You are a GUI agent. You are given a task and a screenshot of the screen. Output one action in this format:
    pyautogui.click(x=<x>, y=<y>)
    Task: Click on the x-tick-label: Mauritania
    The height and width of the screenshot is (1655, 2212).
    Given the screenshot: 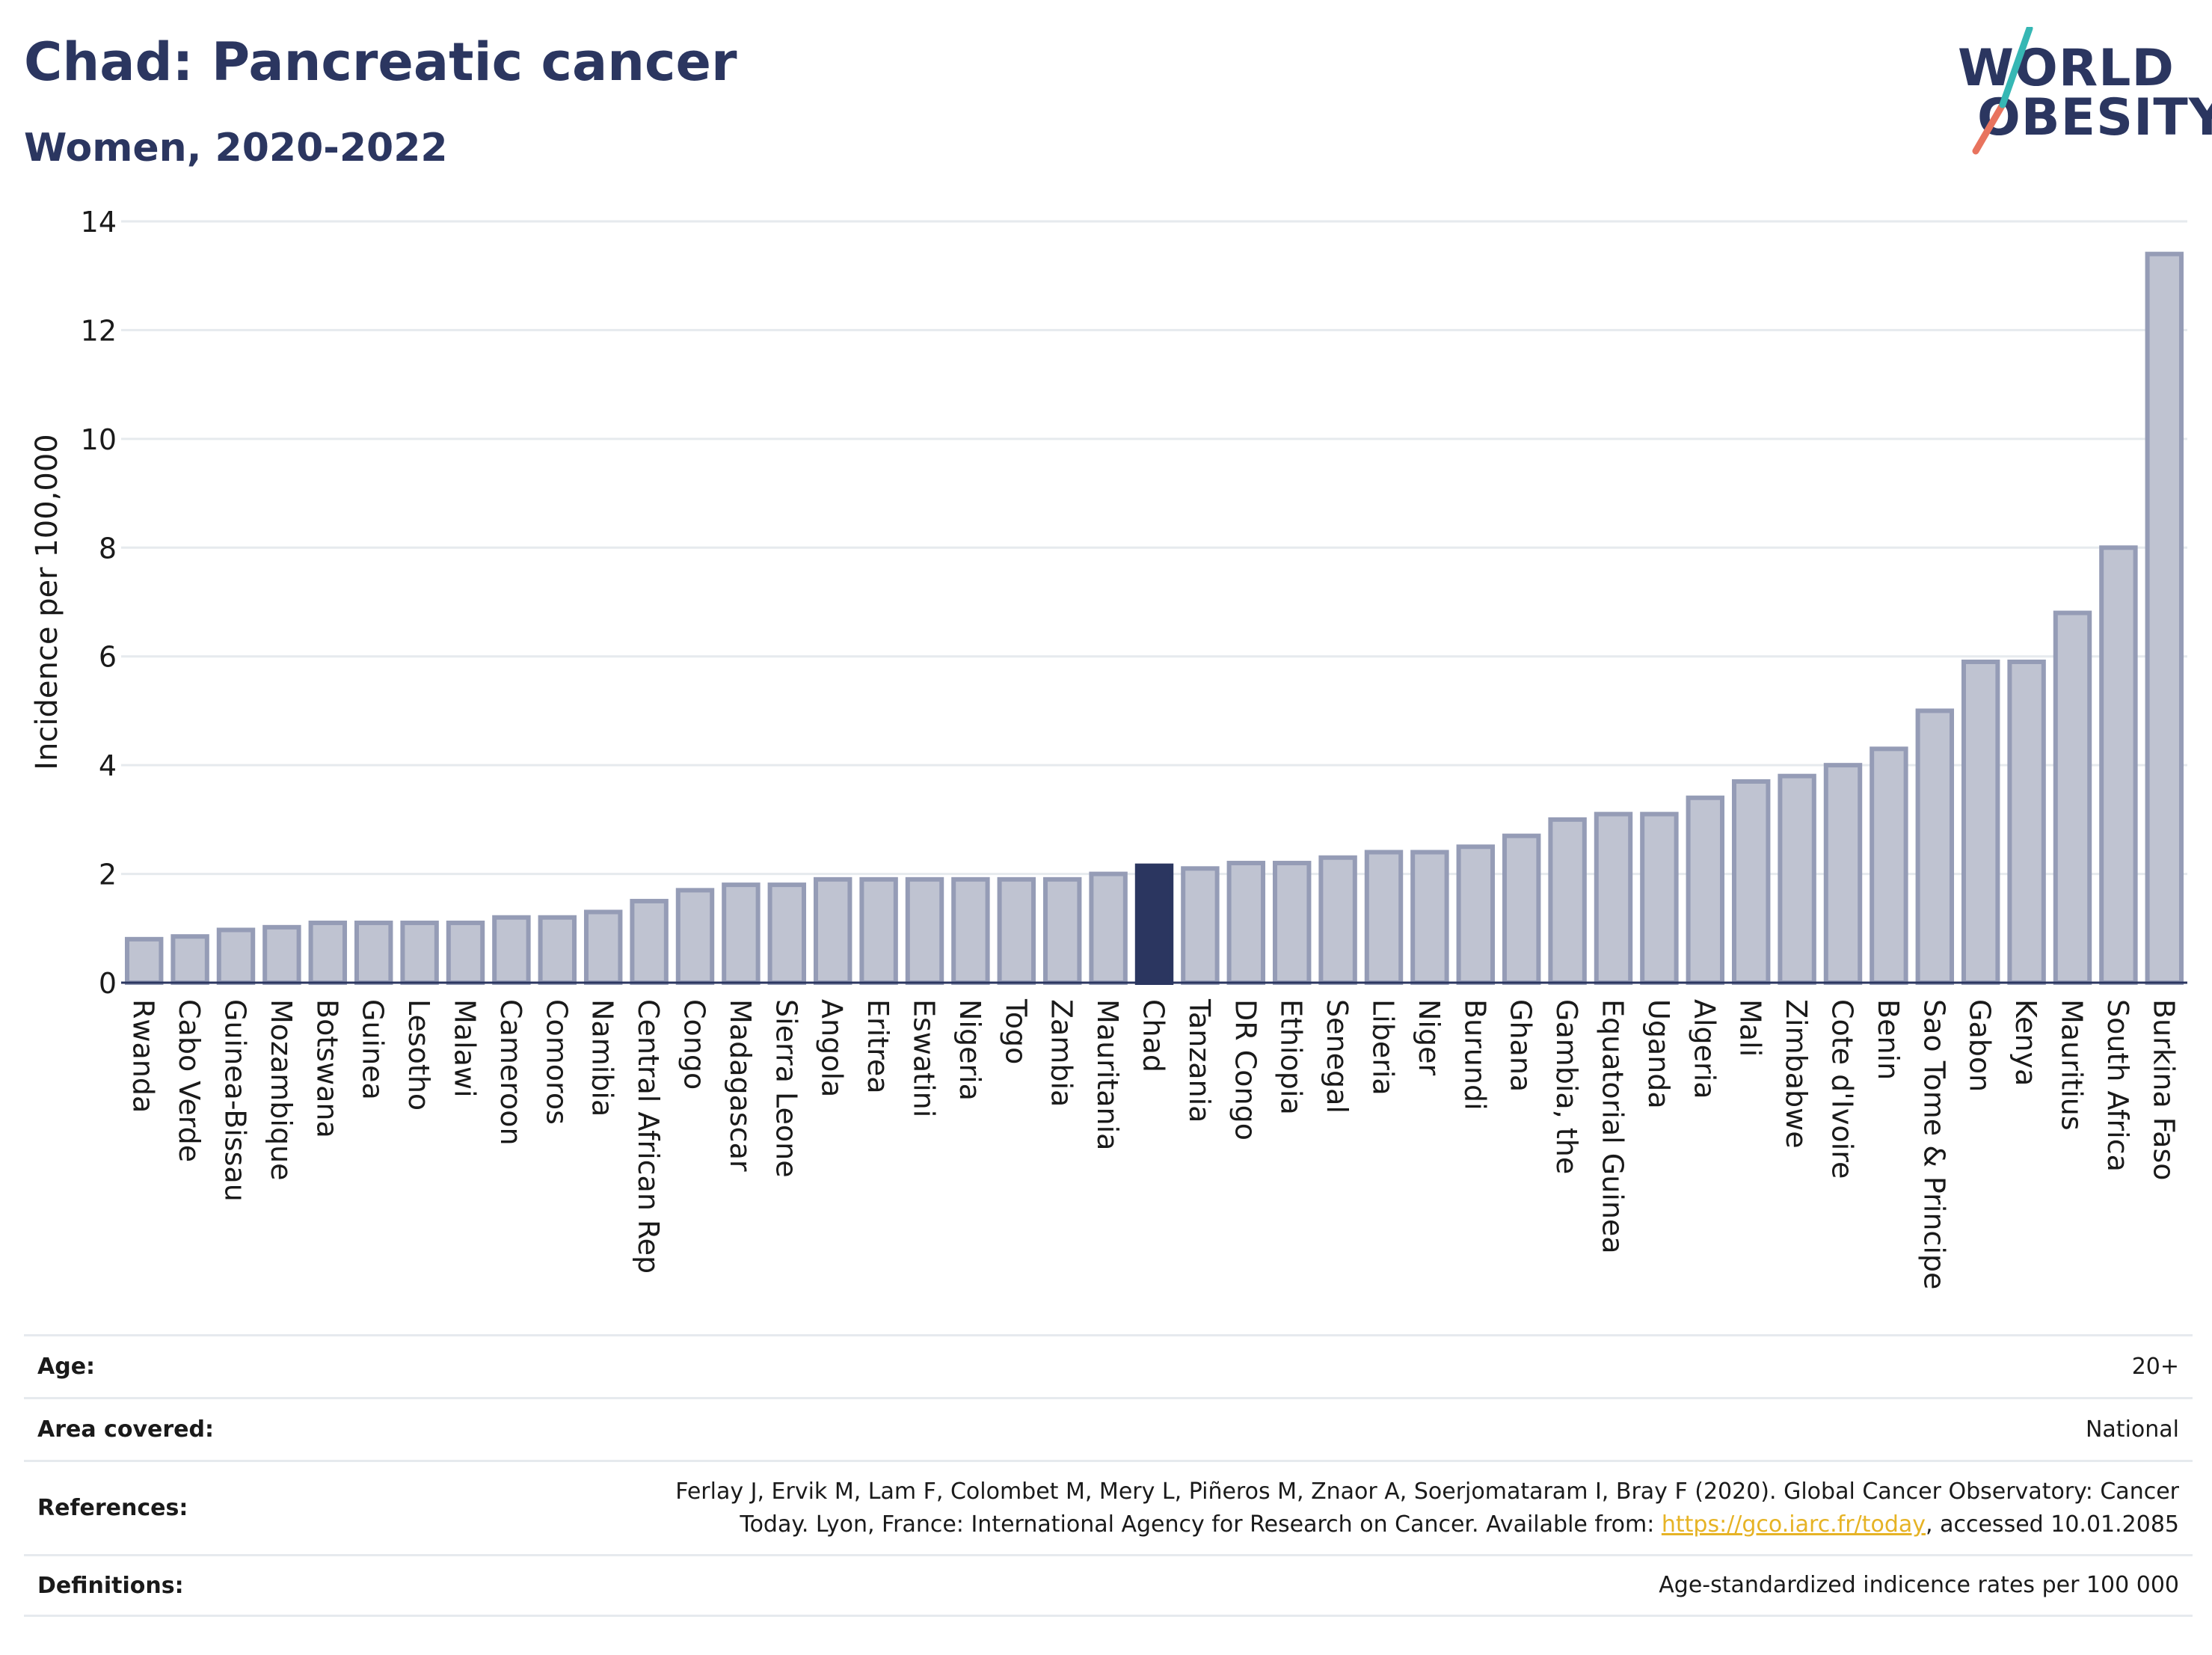 What is the action you would take?
    pyautogui.click(x=1107, y=1074)
    